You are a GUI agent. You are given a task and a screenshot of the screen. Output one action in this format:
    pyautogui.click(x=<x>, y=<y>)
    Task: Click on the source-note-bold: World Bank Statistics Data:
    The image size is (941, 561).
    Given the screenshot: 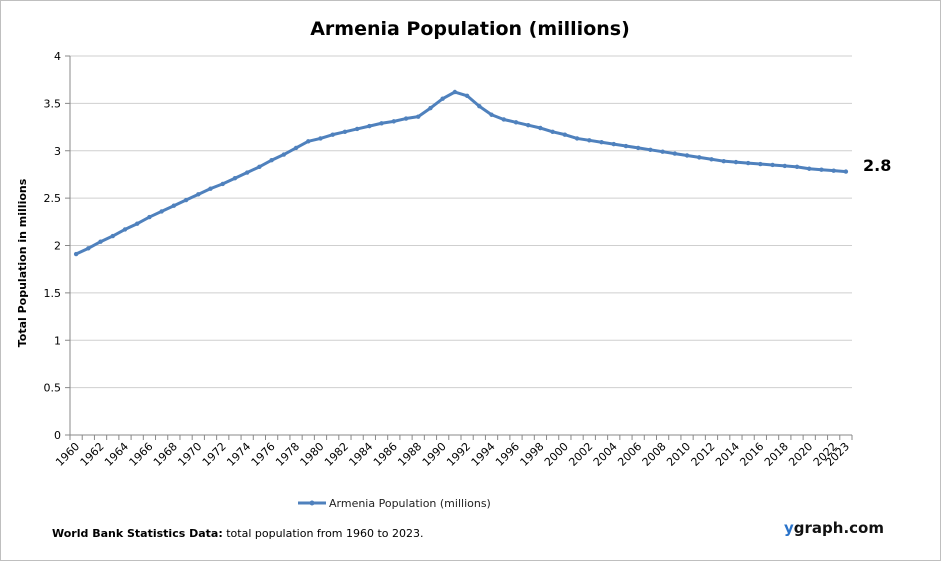 What is the action you would take?
    pyautogui.click(x=137, y=533)
    